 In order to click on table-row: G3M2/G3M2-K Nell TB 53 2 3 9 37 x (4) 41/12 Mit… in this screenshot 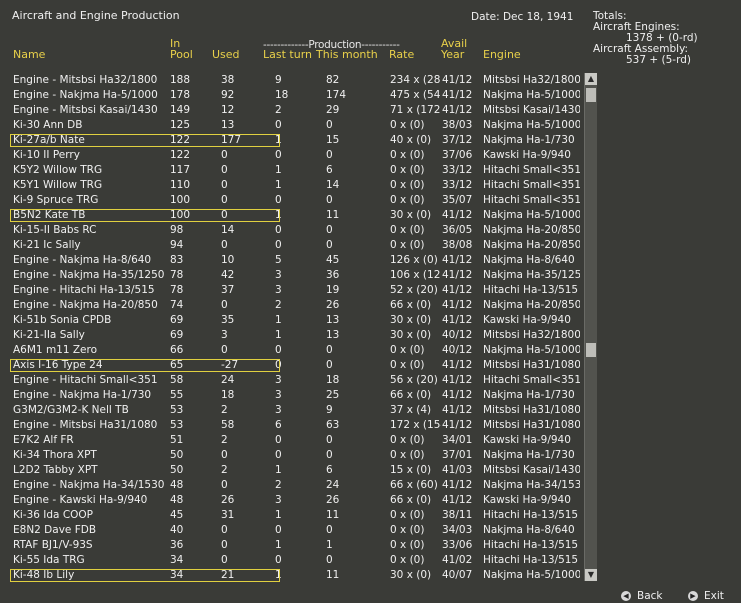, I will do `click(370, 410)`.